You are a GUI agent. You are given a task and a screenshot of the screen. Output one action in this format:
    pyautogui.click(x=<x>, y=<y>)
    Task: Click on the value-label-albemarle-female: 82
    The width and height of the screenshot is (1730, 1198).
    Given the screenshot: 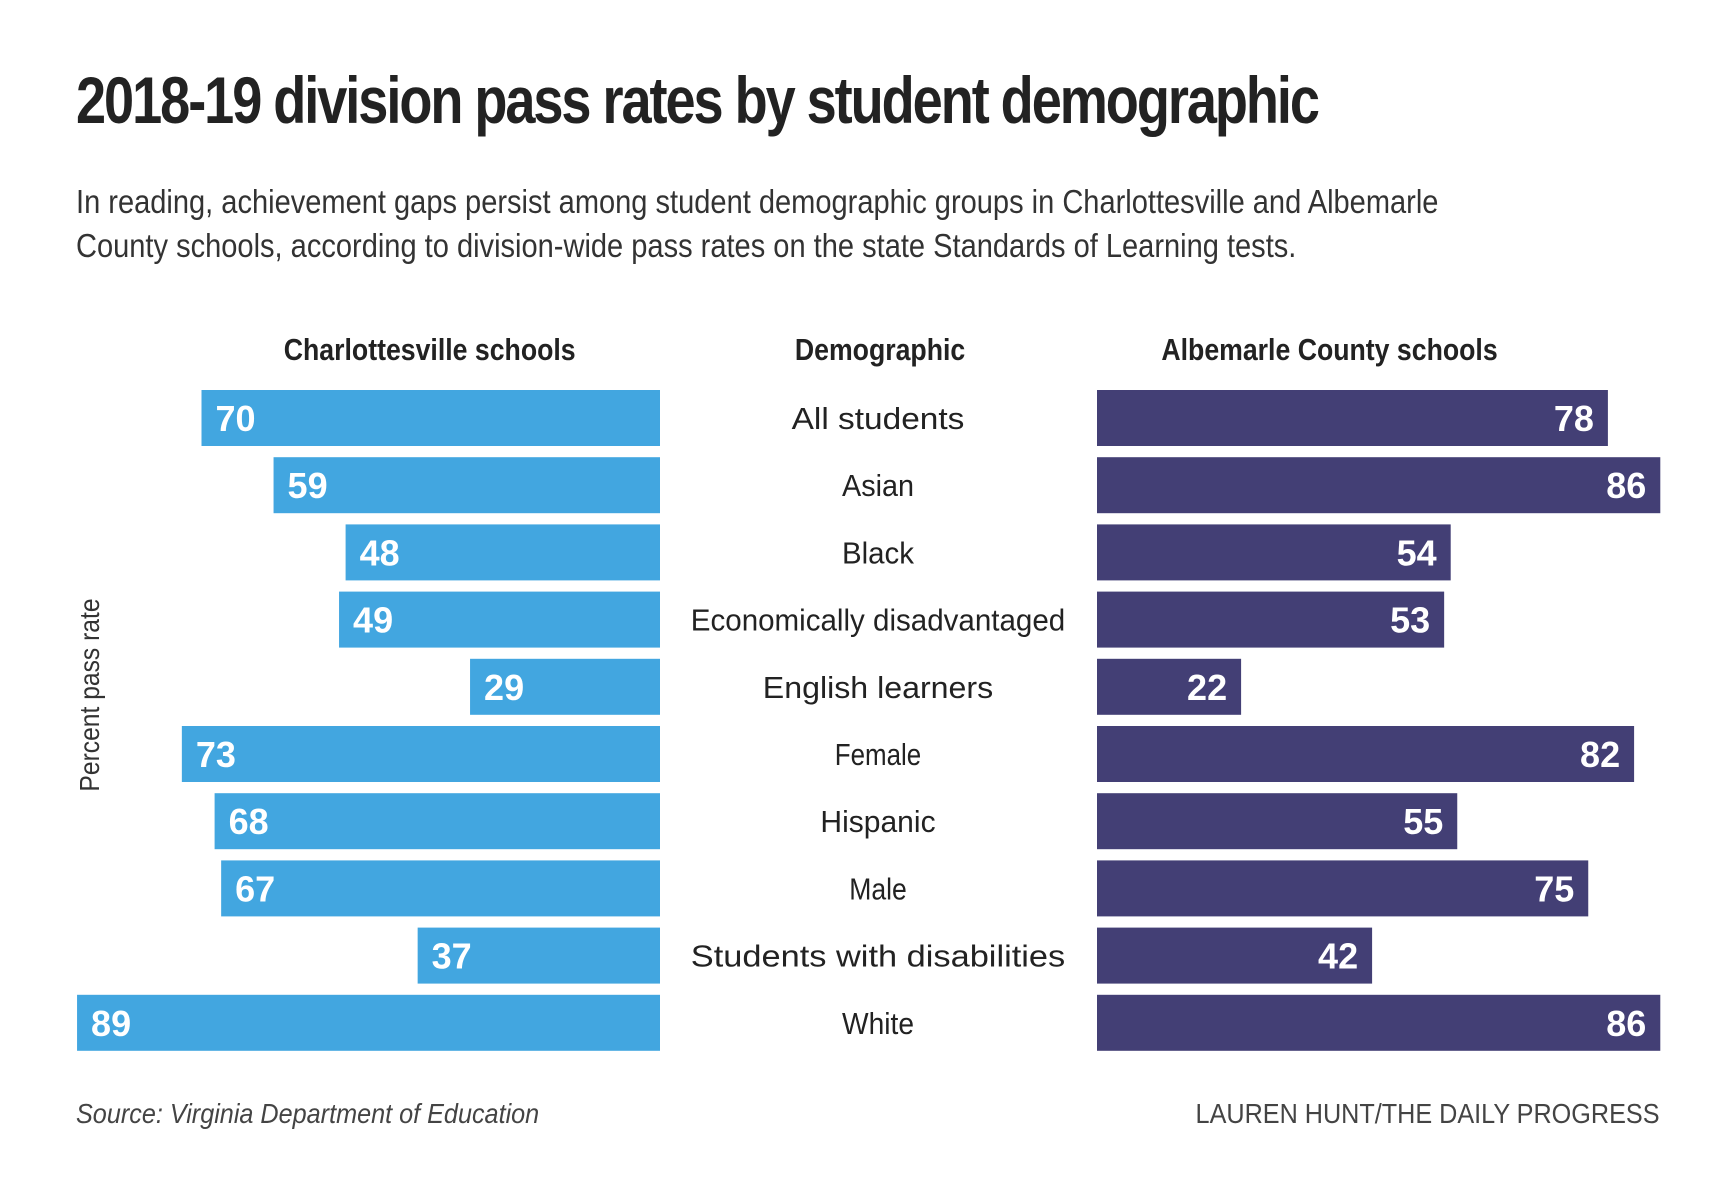 What is the action you would take?
    pyautogui.click(x=1600, y=754)
    